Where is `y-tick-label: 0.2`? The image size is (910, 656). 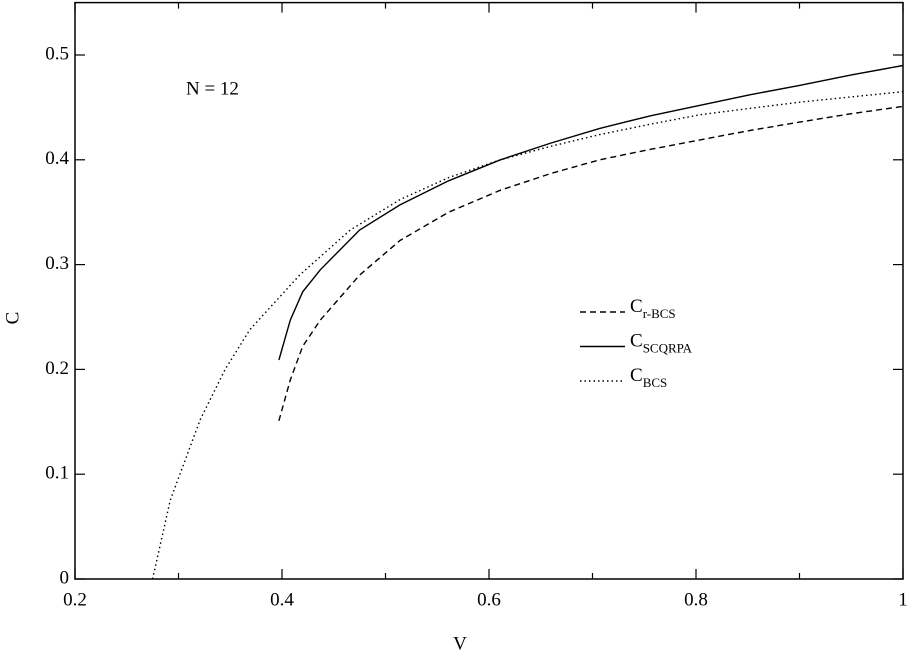
y-tick-label: 0.2 is located at coordinates (57, 368).